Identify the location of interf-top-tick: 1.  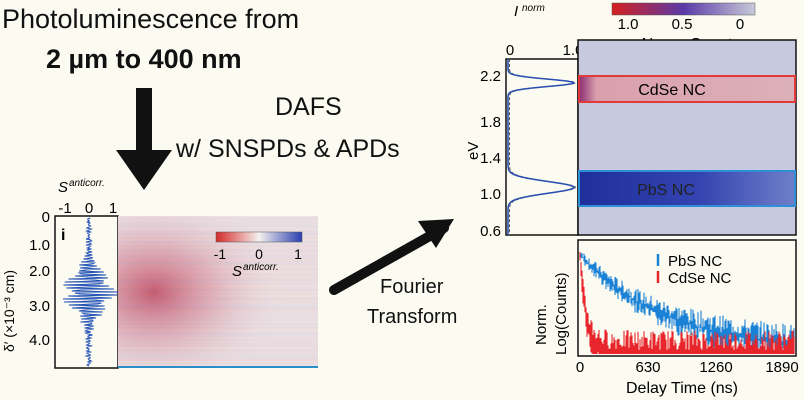
(113, 208).